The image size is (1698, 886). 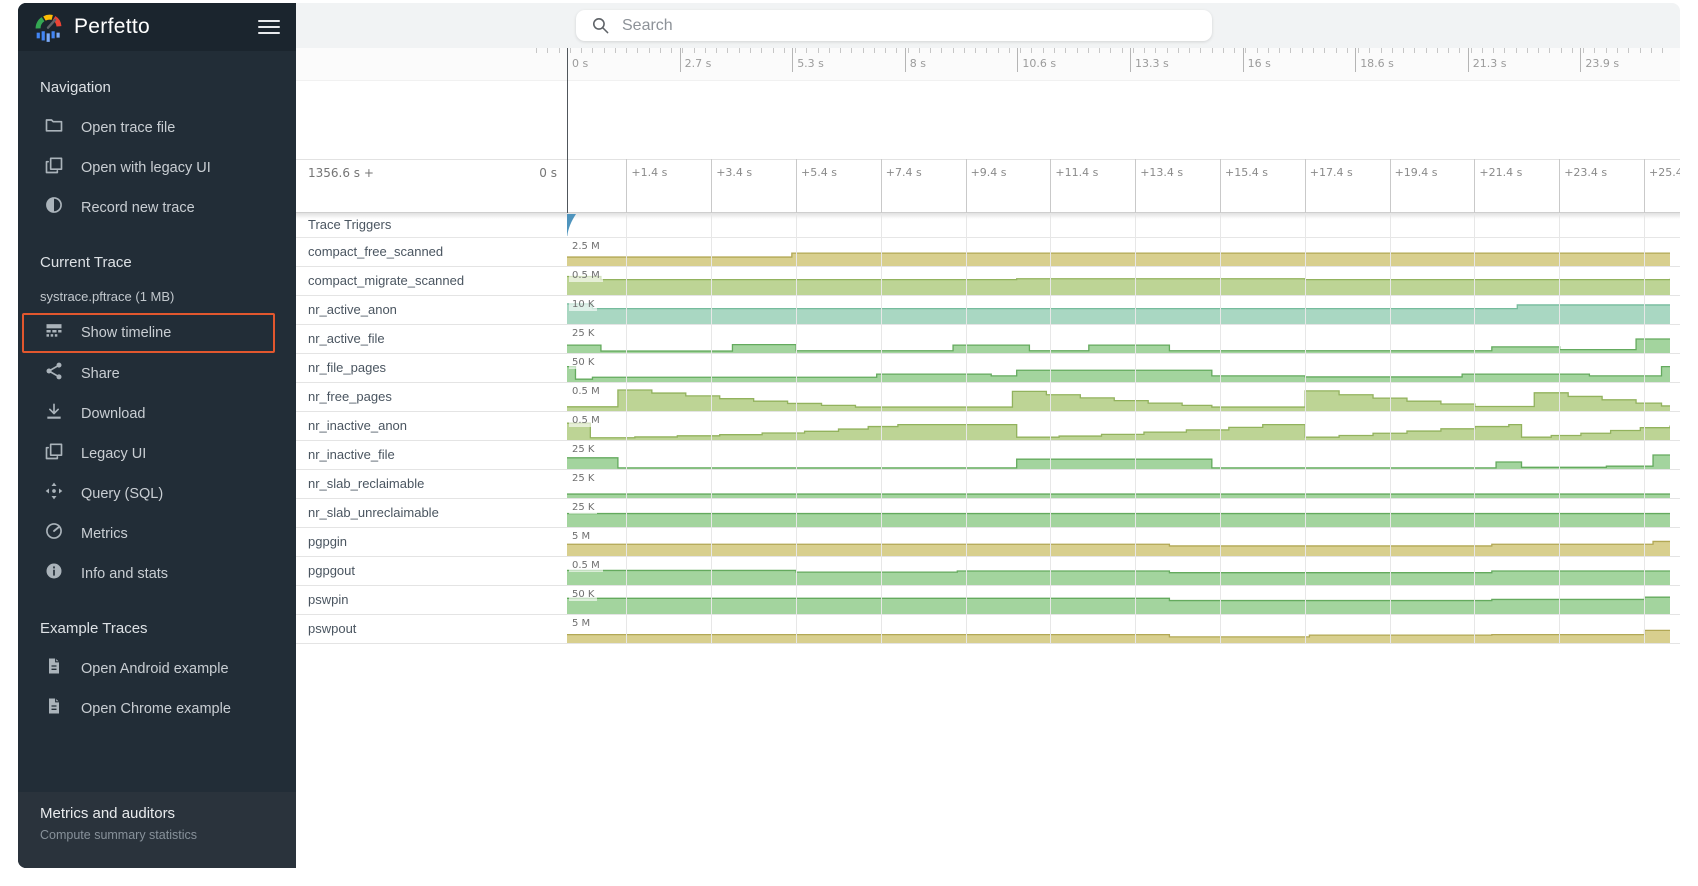 I want to click on sidebar-item-download: Download, so click(x=157, y=414).